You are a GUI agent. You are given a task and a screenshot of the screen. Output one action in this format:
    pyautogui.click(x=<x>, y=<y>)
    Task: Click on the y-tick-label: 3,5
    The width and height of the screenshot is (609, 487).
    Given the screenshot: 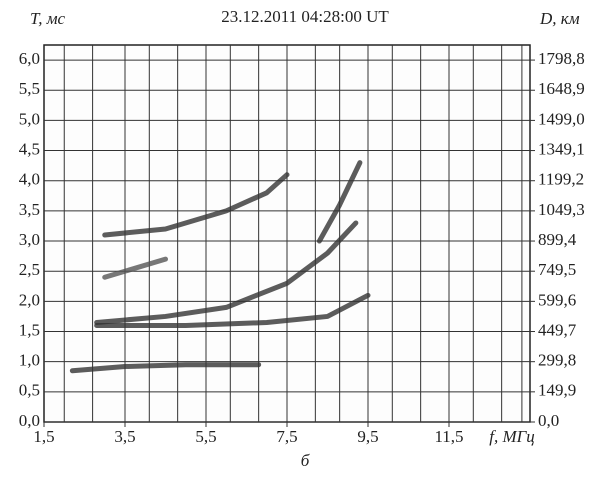 What is the action you would take?
    pyautogui.click(x=29, y=209)
    